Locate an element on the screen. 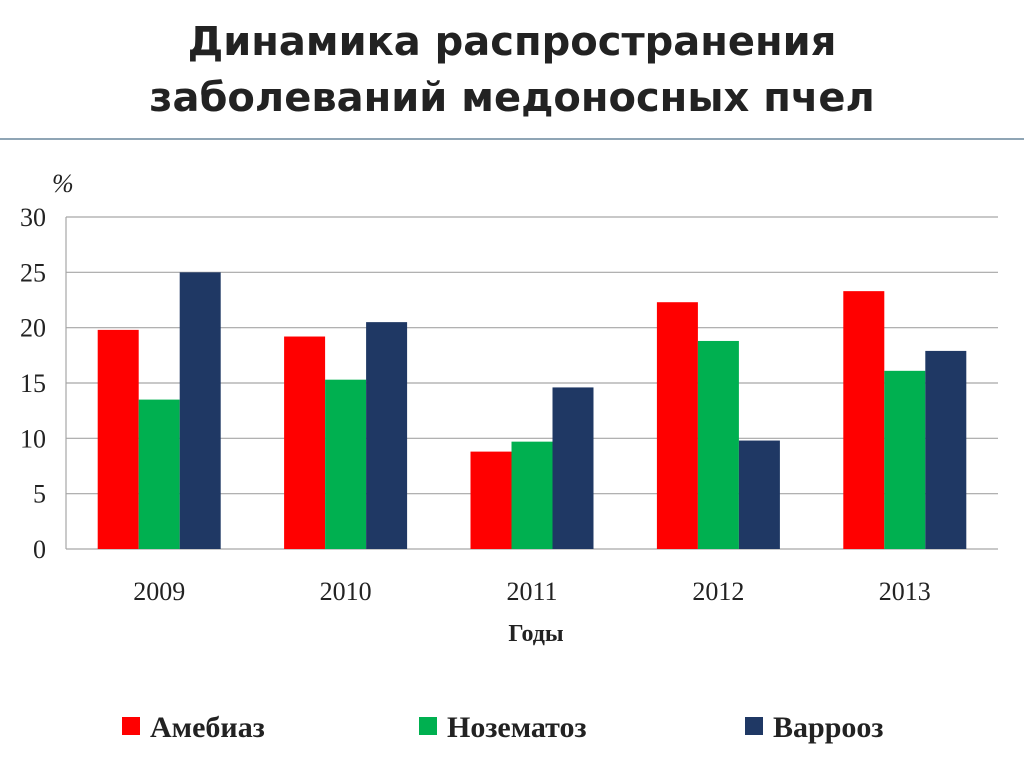 The height and width of the screenshot is (767, 1024). y-tick-label: 15 is located at coordinates (33, 383).